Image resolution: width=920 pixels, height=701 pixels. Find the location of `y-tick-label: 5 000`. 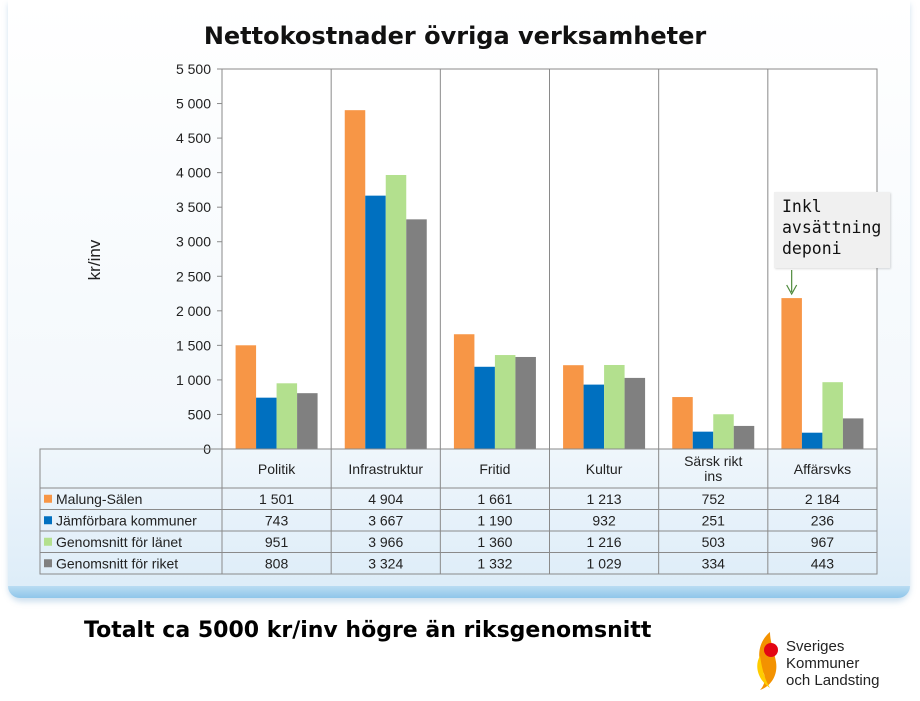

y-tick-label: 5 000 is located at coordinates (193, 104).